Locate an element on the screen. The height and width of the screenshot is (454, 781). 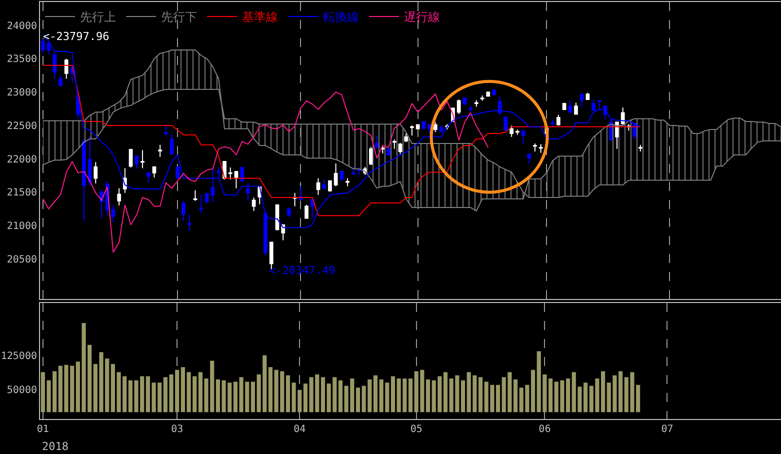
y-tick-label: 20500 is located at coordinates (21, 260).